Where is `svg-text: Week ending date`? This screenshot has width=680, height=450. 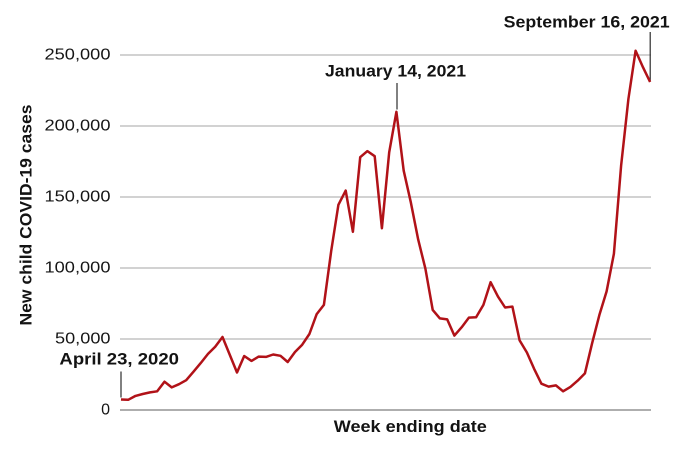
svg-text: Week ending date is located at coordinates (410, 426).